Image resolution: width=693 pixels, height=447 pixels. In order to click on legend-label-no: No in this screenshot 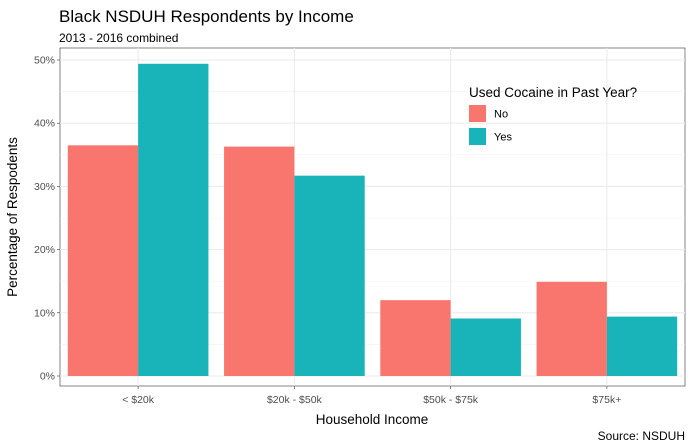, I will do `click(501, 115)`.